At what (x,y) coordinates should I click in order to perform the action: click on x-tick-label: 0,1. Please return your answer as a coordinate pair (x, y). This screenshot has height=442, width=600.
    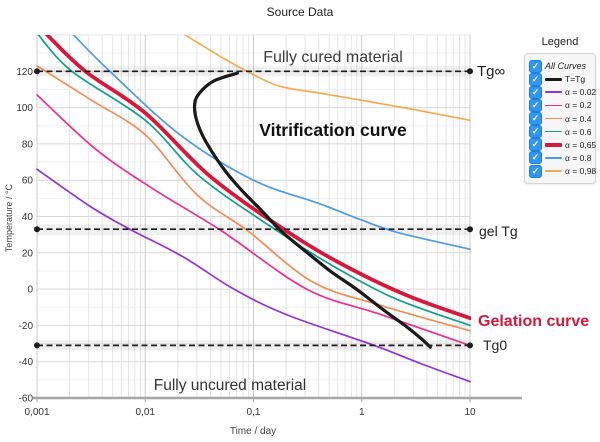
    Looking at the image, I should click on (254, 412).